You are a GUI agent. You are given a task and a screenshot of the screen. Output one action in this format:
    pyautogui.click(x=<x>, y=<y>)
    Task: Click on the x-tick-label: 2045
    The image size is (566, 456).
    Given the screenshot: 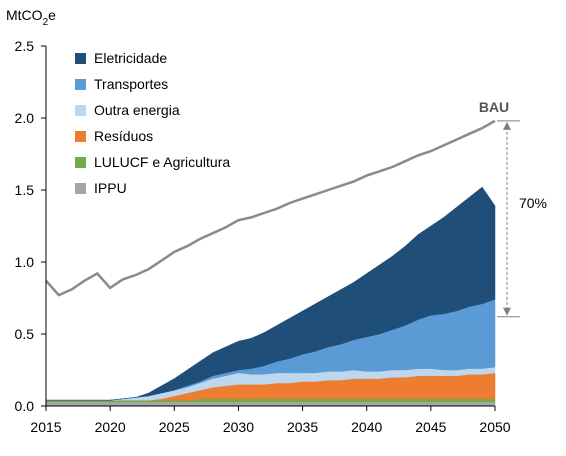 What is the action you would take?
    pyautogui.click(x=430, y=427)
    